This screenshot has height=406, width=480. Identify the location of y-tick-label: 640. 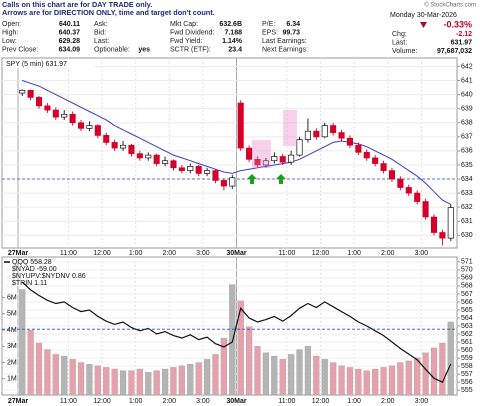
(467, 94).